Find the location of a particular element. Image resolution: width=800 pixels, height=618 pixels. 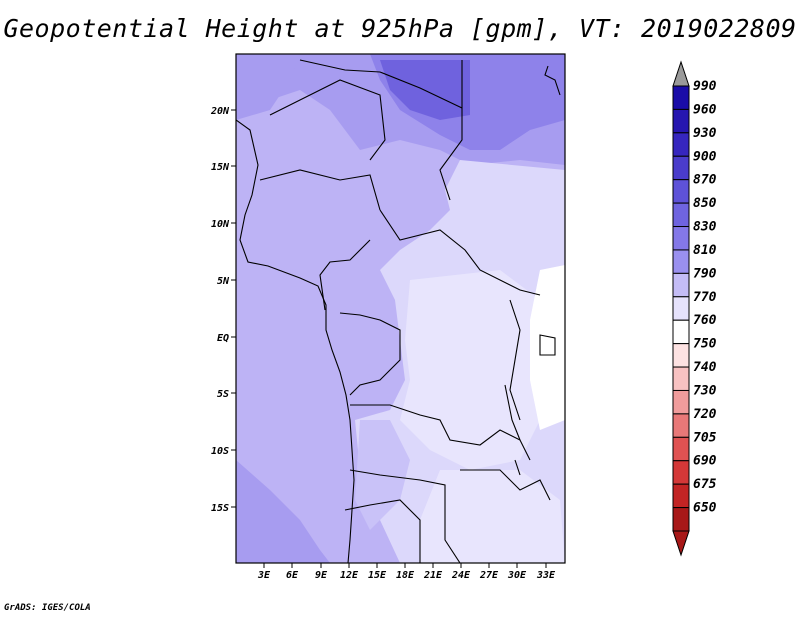

colorbar-label: 720 is located at coordinates (705, 414).